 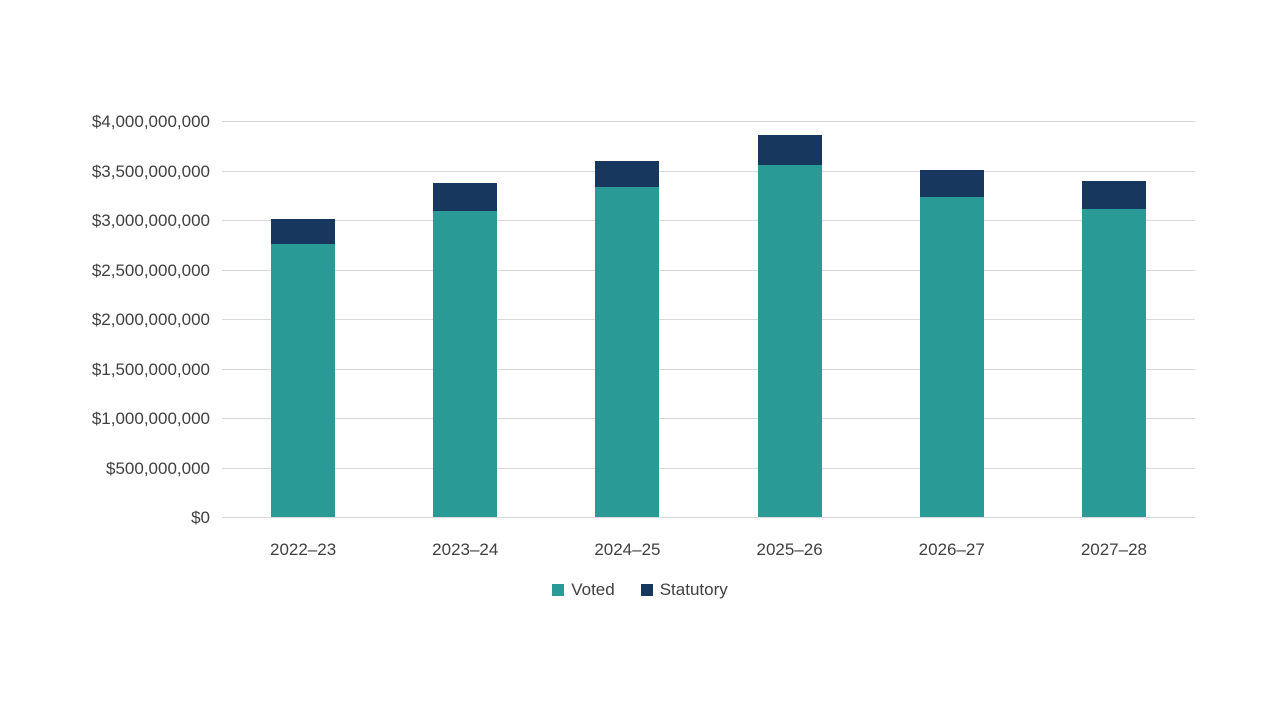 What do you see at coordinates (200, 517) in the screenshot?
I see `y-tick-label: $0` at bounding box center [200, 517].